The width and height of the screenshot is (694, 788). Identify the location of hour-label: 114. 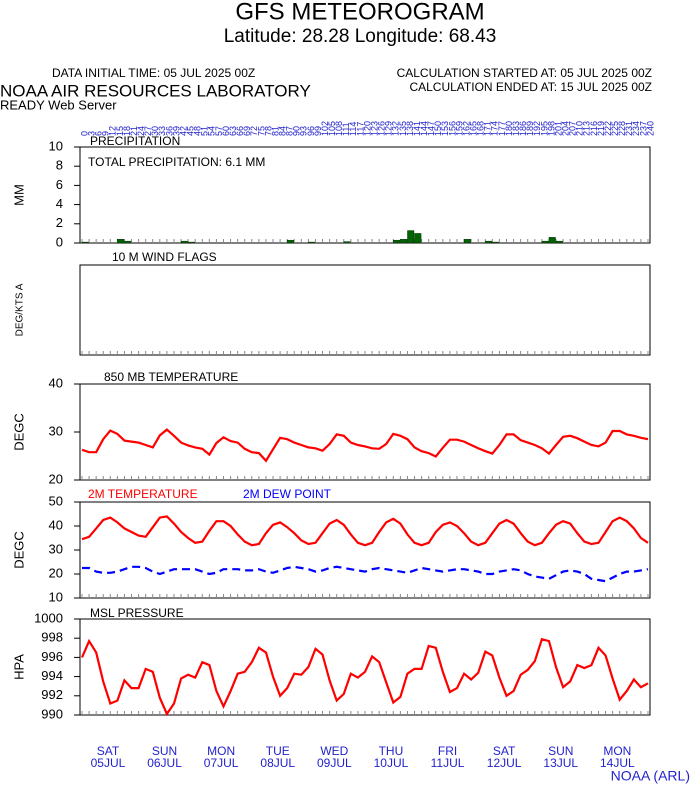
(353, 129).